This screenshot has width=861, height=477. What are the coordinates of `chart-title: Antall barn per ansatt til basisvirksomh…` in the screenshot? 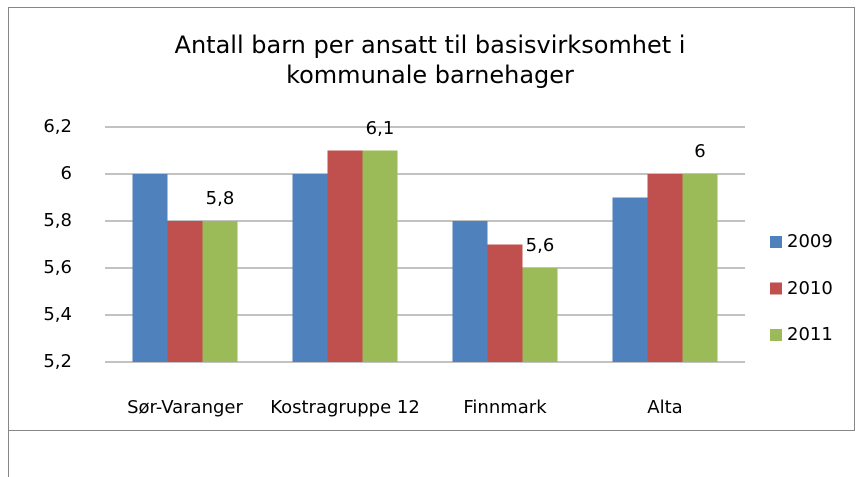 It's located at (430, 60).